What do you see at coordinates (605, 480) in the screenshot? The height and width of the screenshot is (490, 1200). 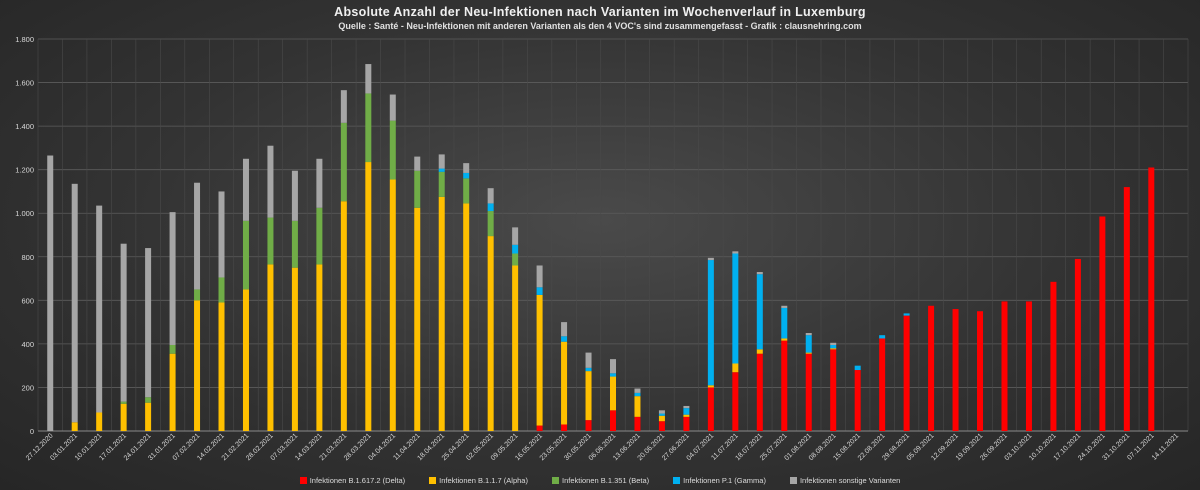 I see `legend-label: Infektionen B.1.351 (Beta)` at bounding box center [605, 480].